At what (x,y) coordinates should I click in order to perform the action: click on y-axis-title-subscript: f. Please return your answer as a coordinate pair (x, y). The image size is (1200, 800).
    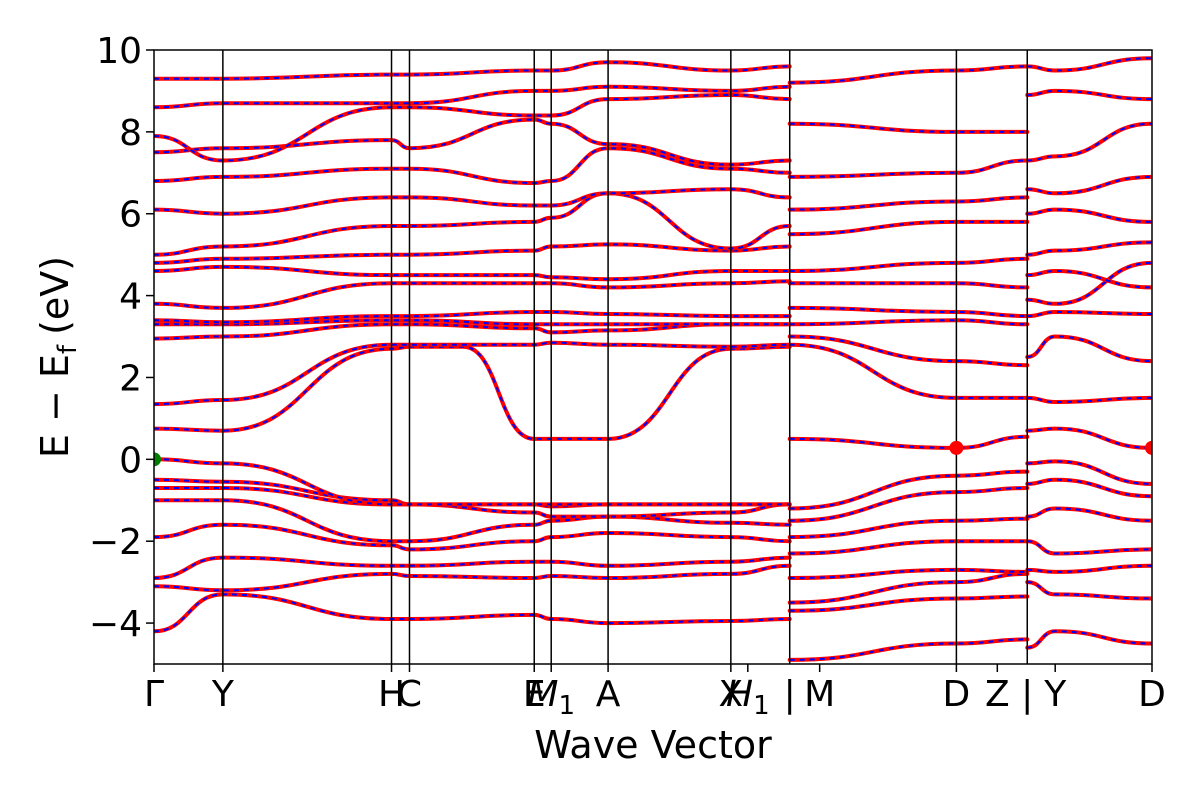
    Looking at the image, I should click on (68, 349).